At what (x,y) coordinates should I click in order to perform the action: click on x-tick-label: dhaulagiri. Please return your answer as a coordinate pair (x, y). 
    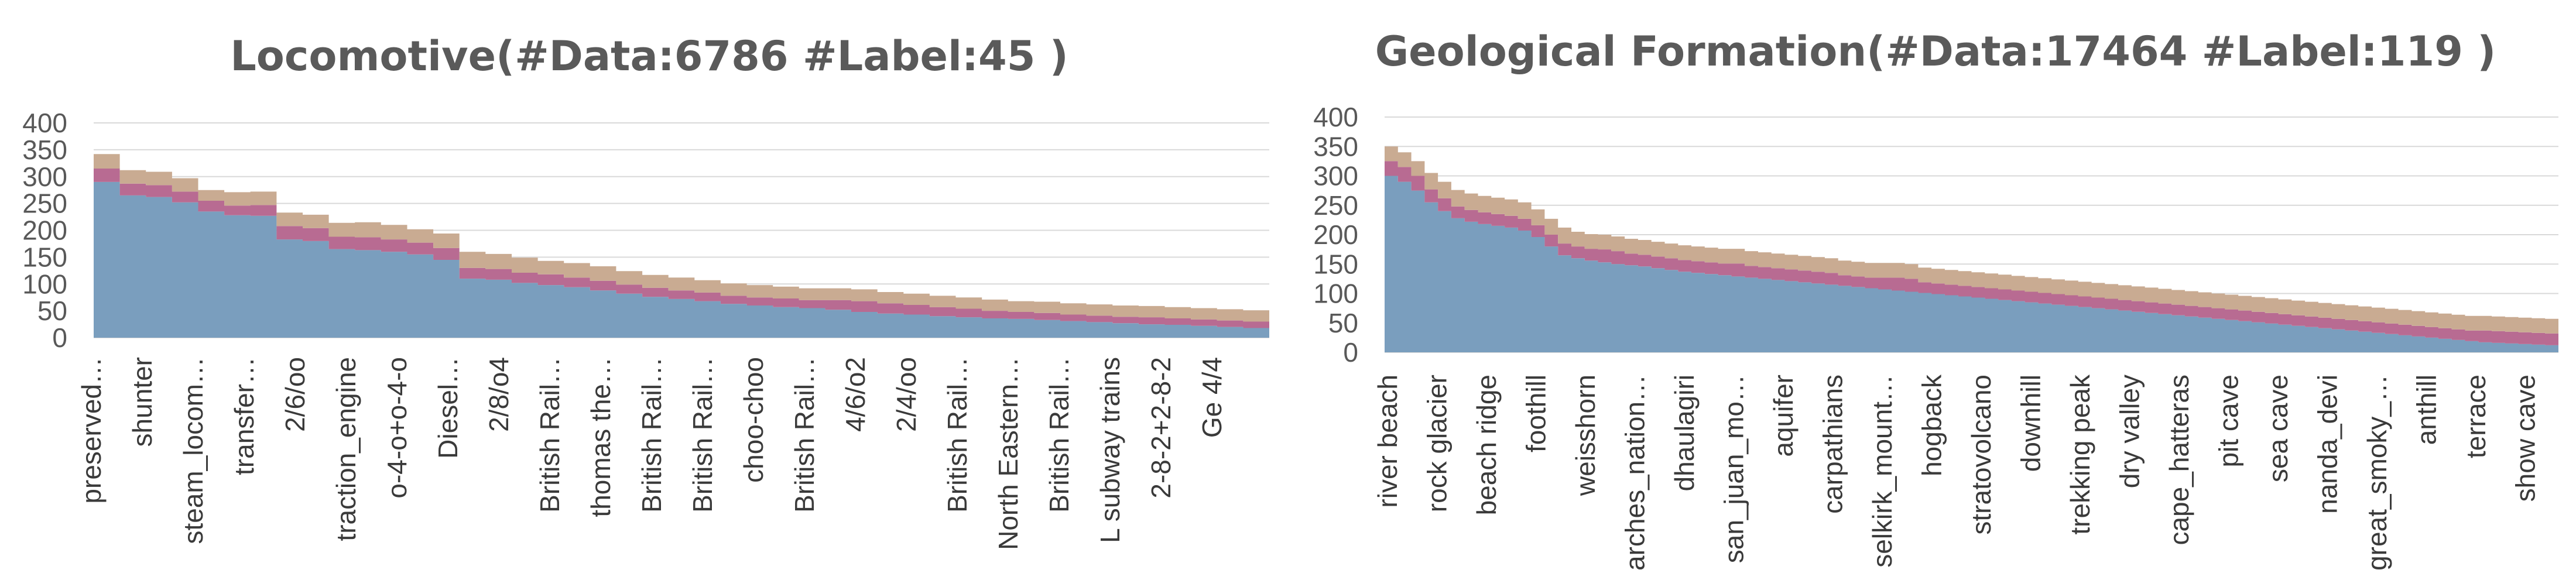
    Looking at the image, I should click on (1684, 433).